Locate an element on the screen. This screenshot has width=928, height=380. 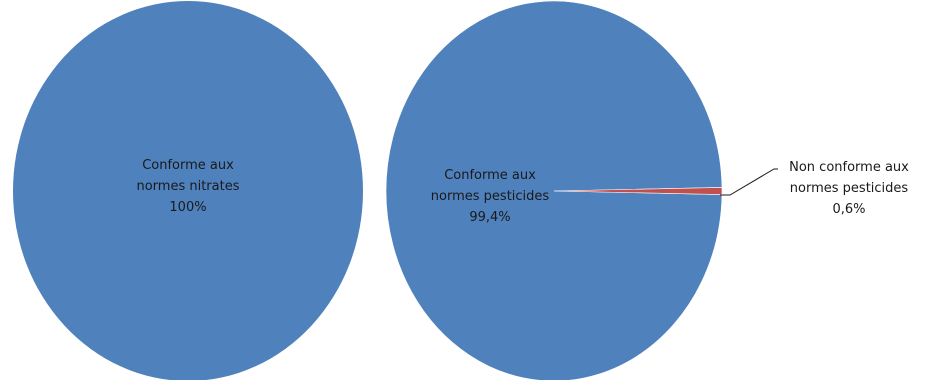
slice-label-line: normes nitrates is located at coordinates (188, 186).